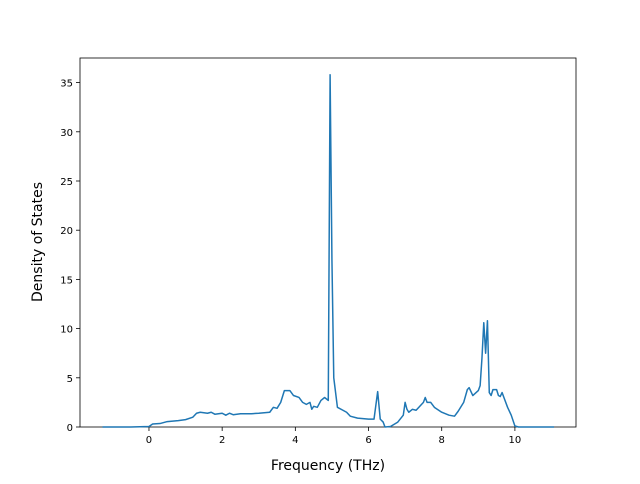  I want to click on x-tick-label: 10, so click(515, 440).